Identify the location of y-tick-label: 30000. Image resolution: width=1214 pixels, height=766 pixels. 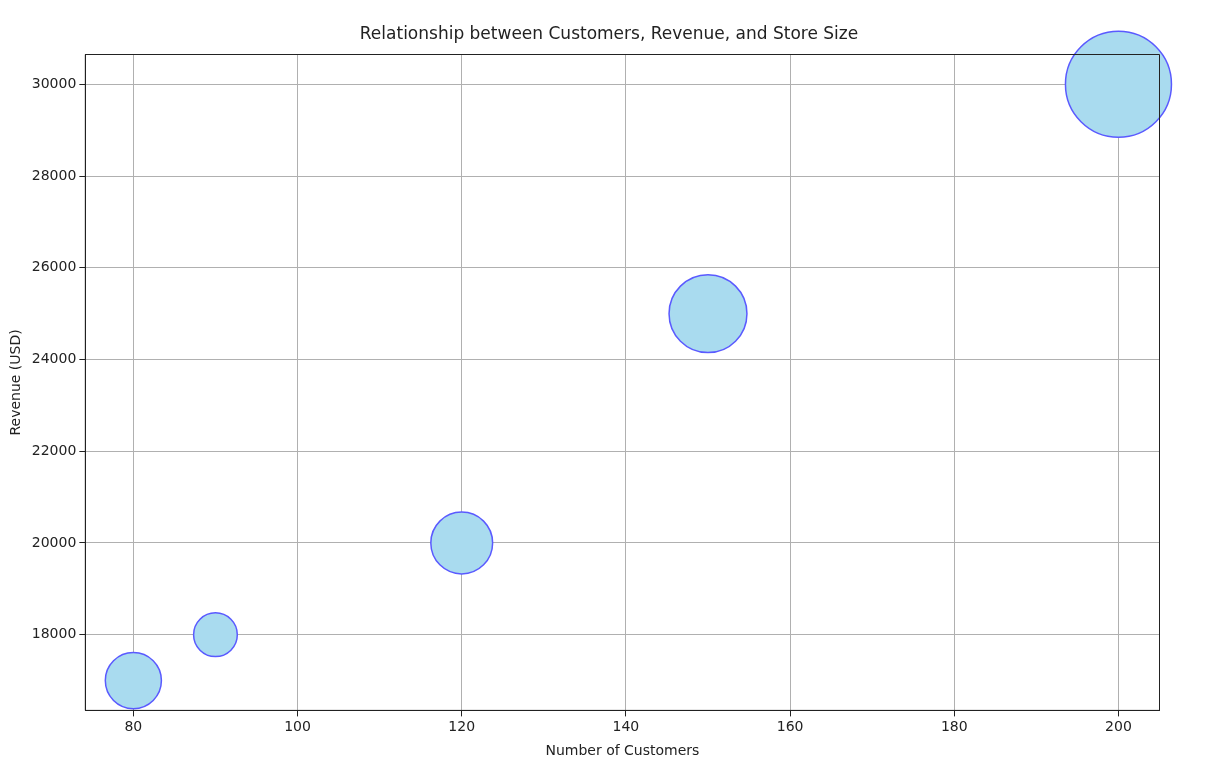
(54, 82).